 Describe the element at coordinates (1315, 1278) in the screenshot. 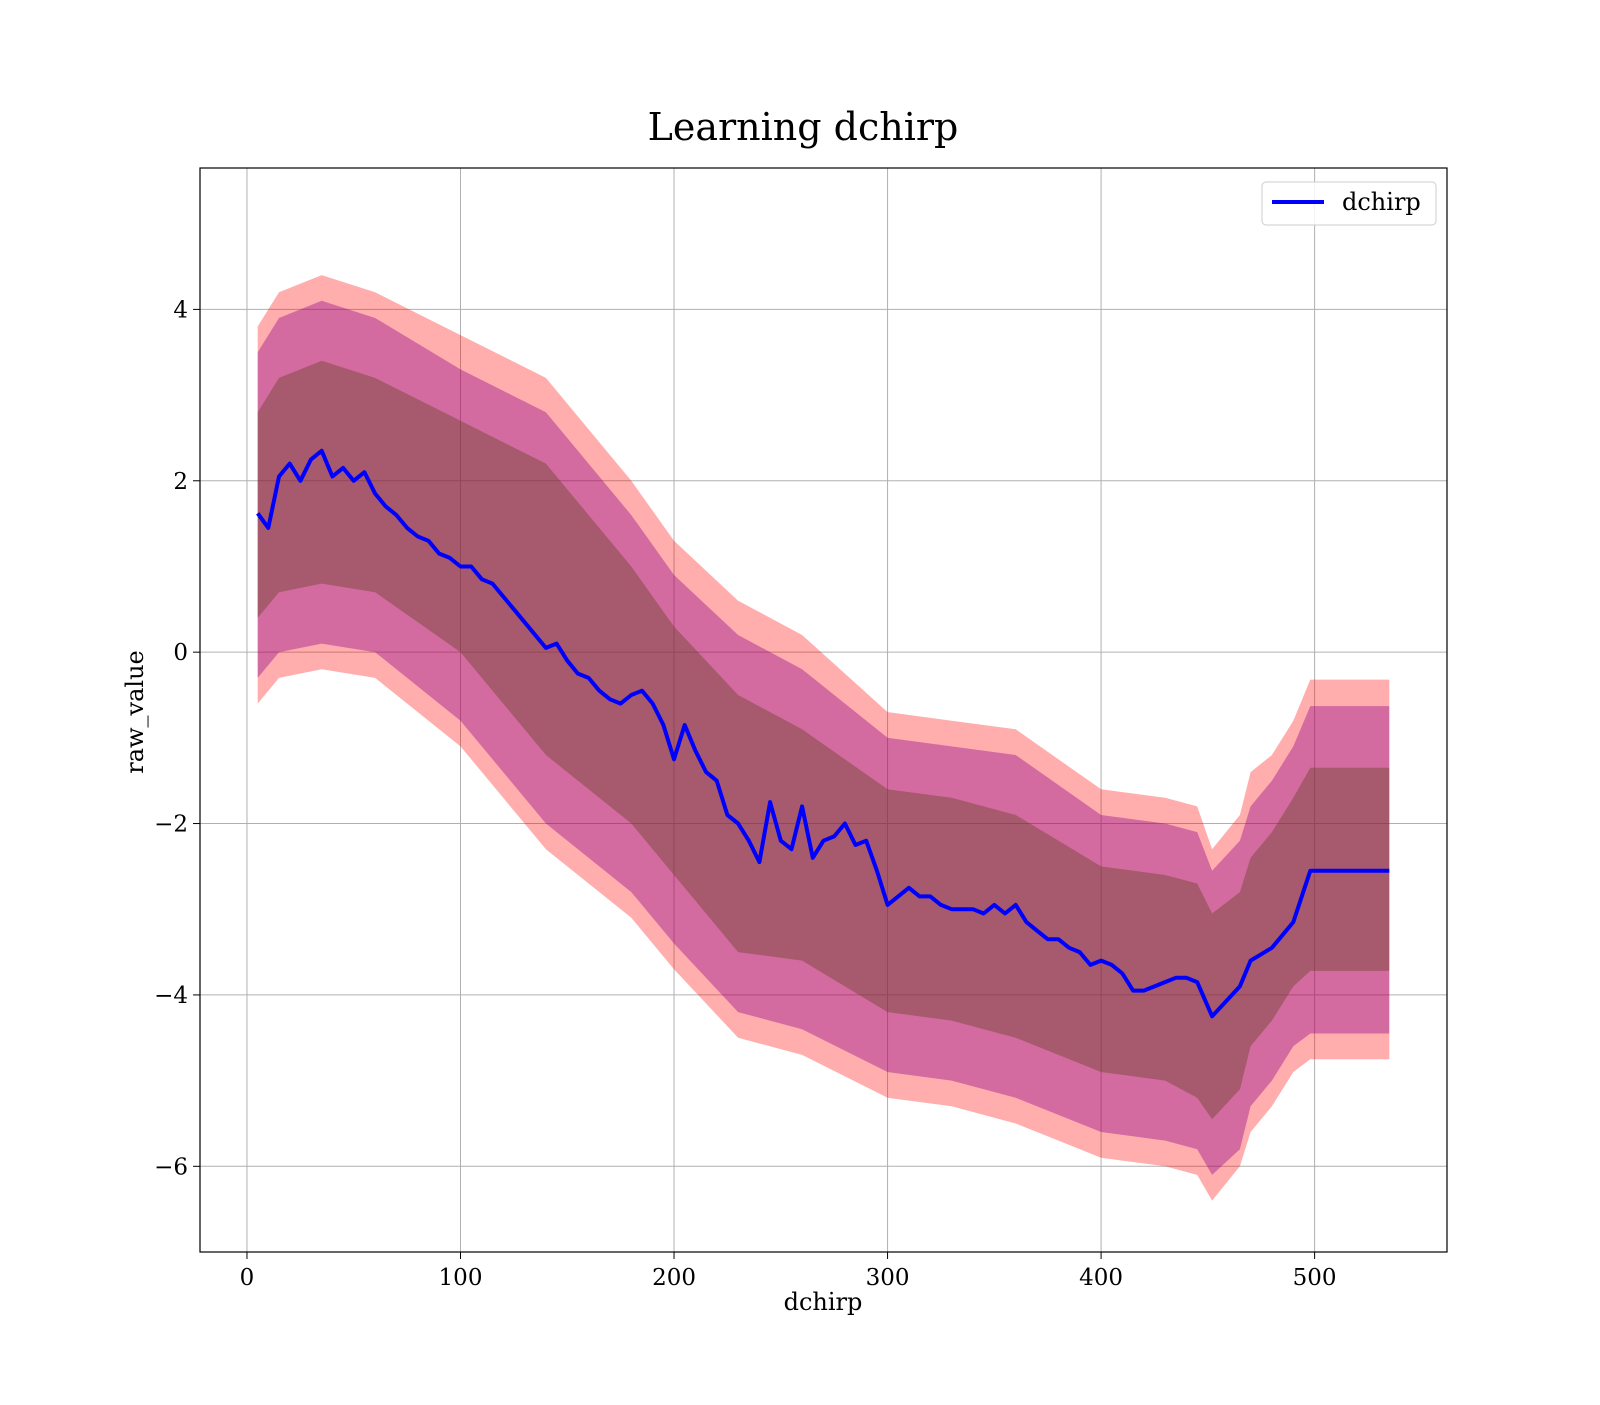

I see `x-tick-label-5: 500` at that location.